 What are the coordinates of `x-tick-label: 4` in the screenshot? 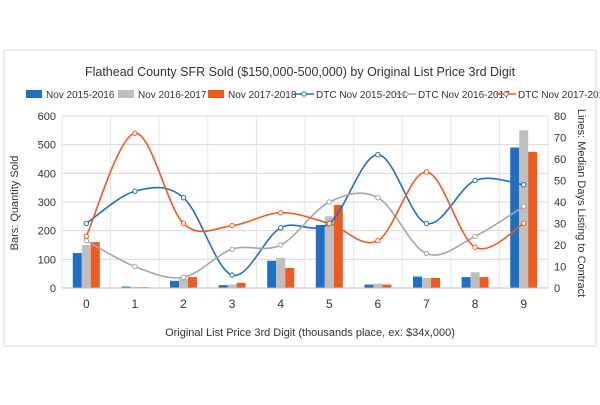 It's located at (280, 304).